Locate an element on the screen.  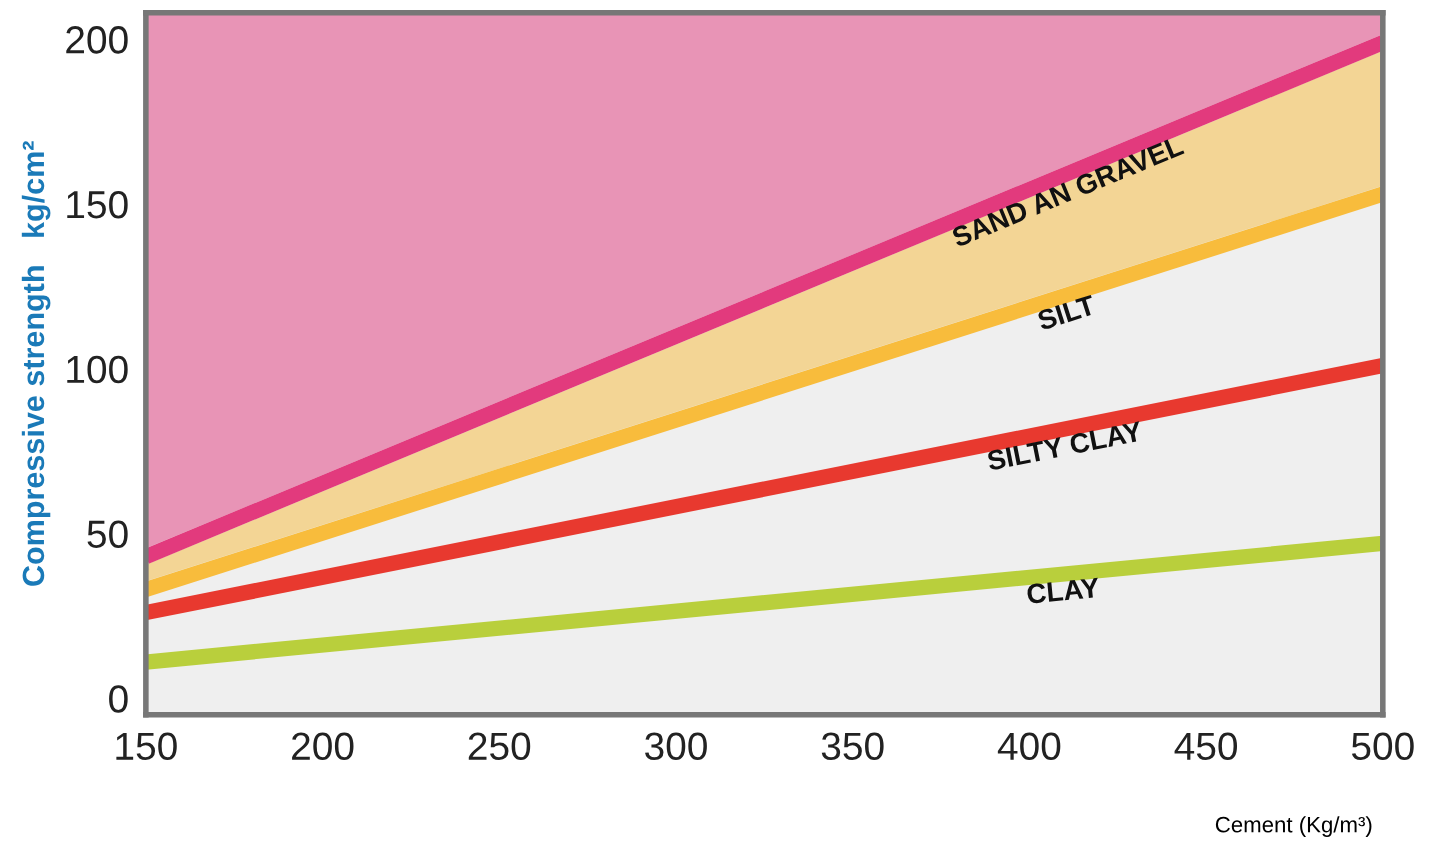
x-axis-title: Cement (Kg/m³) is located at coordinates (1293, 826).